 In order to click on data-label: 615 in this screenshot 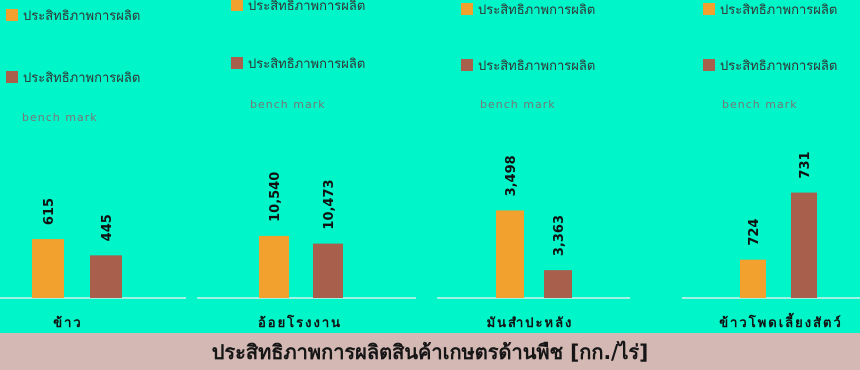, I will do `click(49, 211)`.